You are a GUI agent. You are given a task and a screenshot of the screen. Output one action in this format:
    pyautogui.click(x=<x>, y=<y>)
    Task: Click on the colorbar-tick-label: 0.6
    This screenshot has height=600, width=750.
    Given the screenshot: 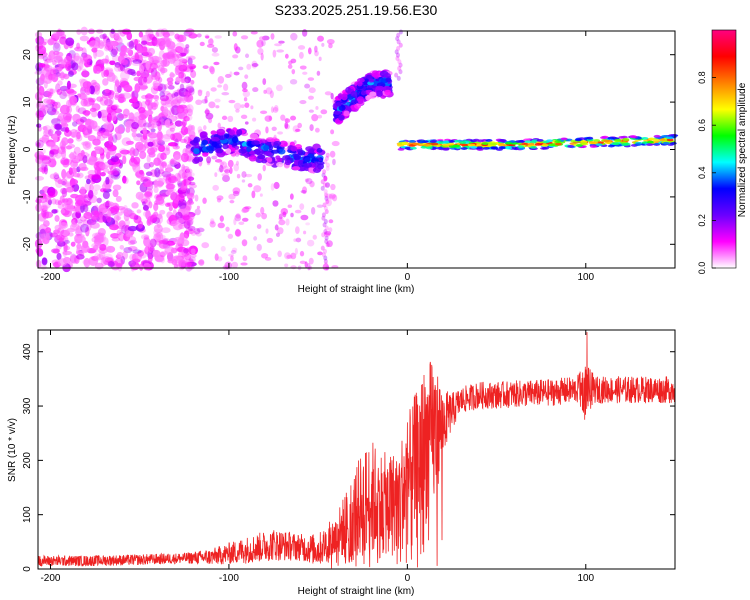 What is the action you would take?
    pyautogui.click(x=702, y=125)
    